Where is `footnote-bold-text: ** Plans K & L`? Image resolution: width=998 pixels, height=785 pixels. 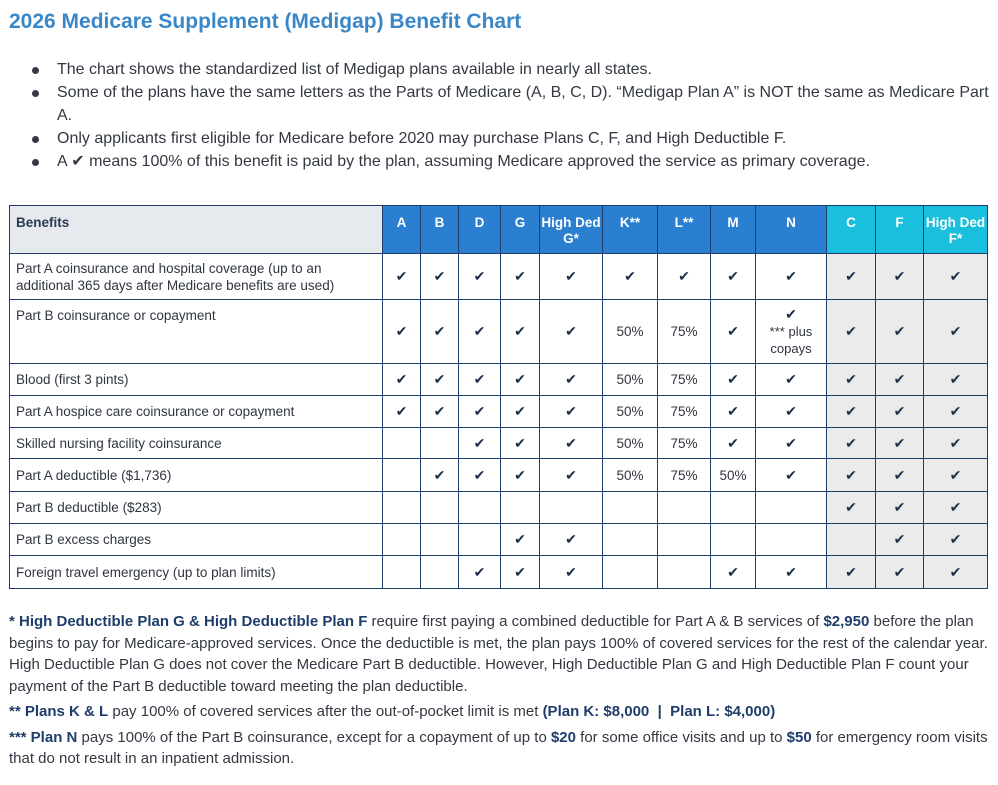
footnote-bold-text: ** Plans K & L is located at coordinates (59, 711).